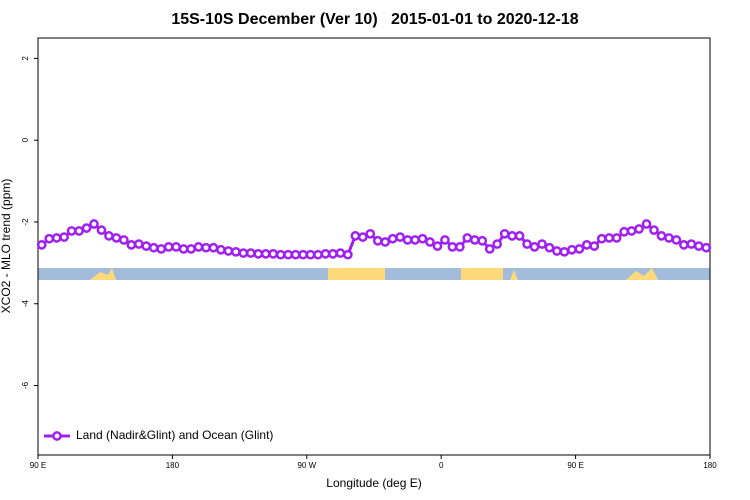  I want to click on x-axis-label: Longitude (deg E), so click(373, 483).